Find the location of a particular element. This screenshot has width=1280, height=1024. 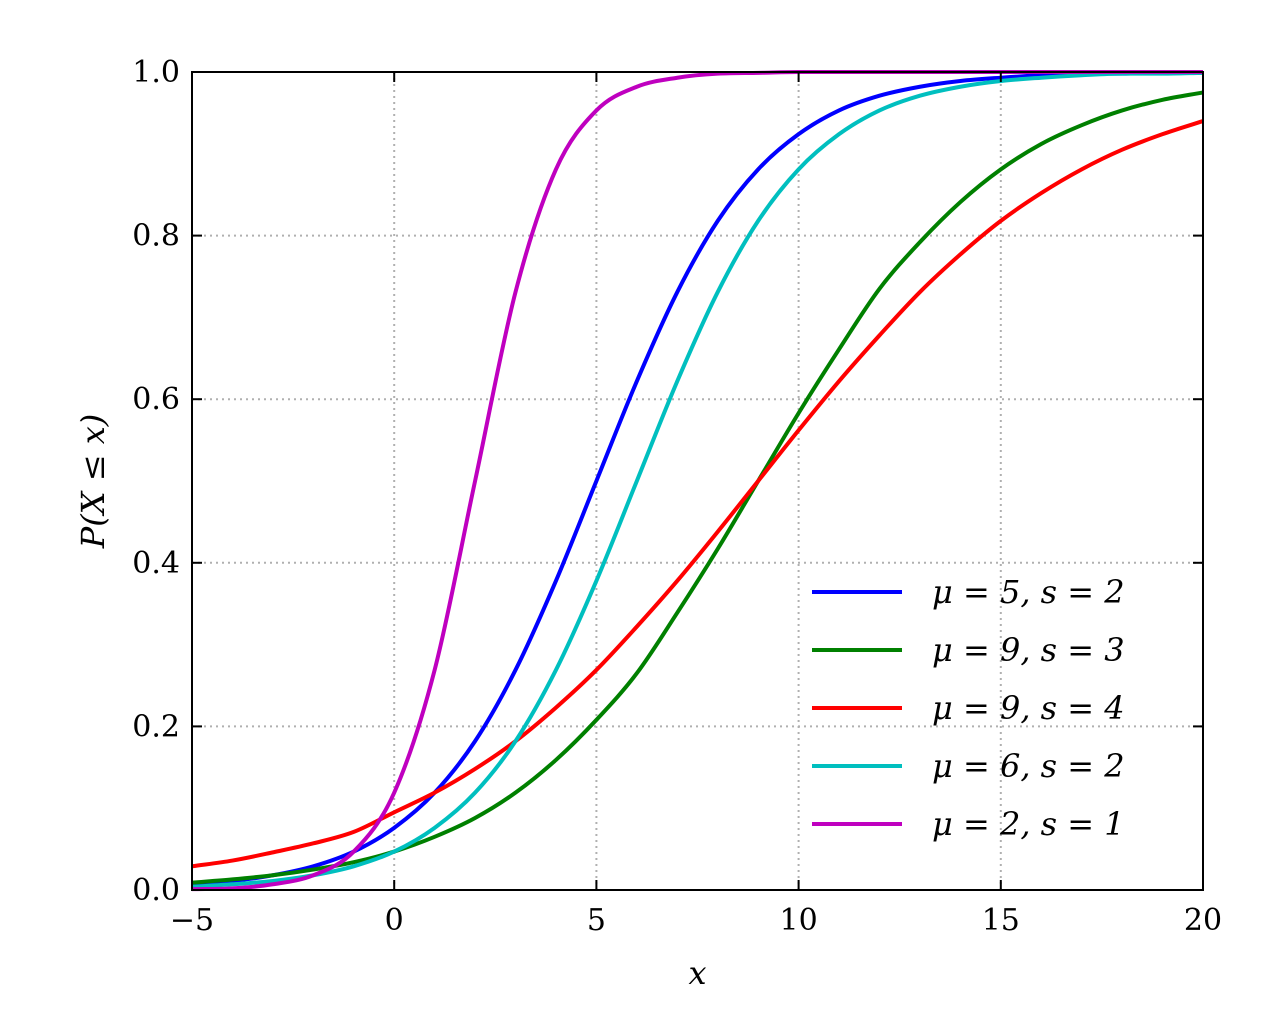

x-tick-labels: −5 0 5 10 15 20 is located at coordinates (696, 920).